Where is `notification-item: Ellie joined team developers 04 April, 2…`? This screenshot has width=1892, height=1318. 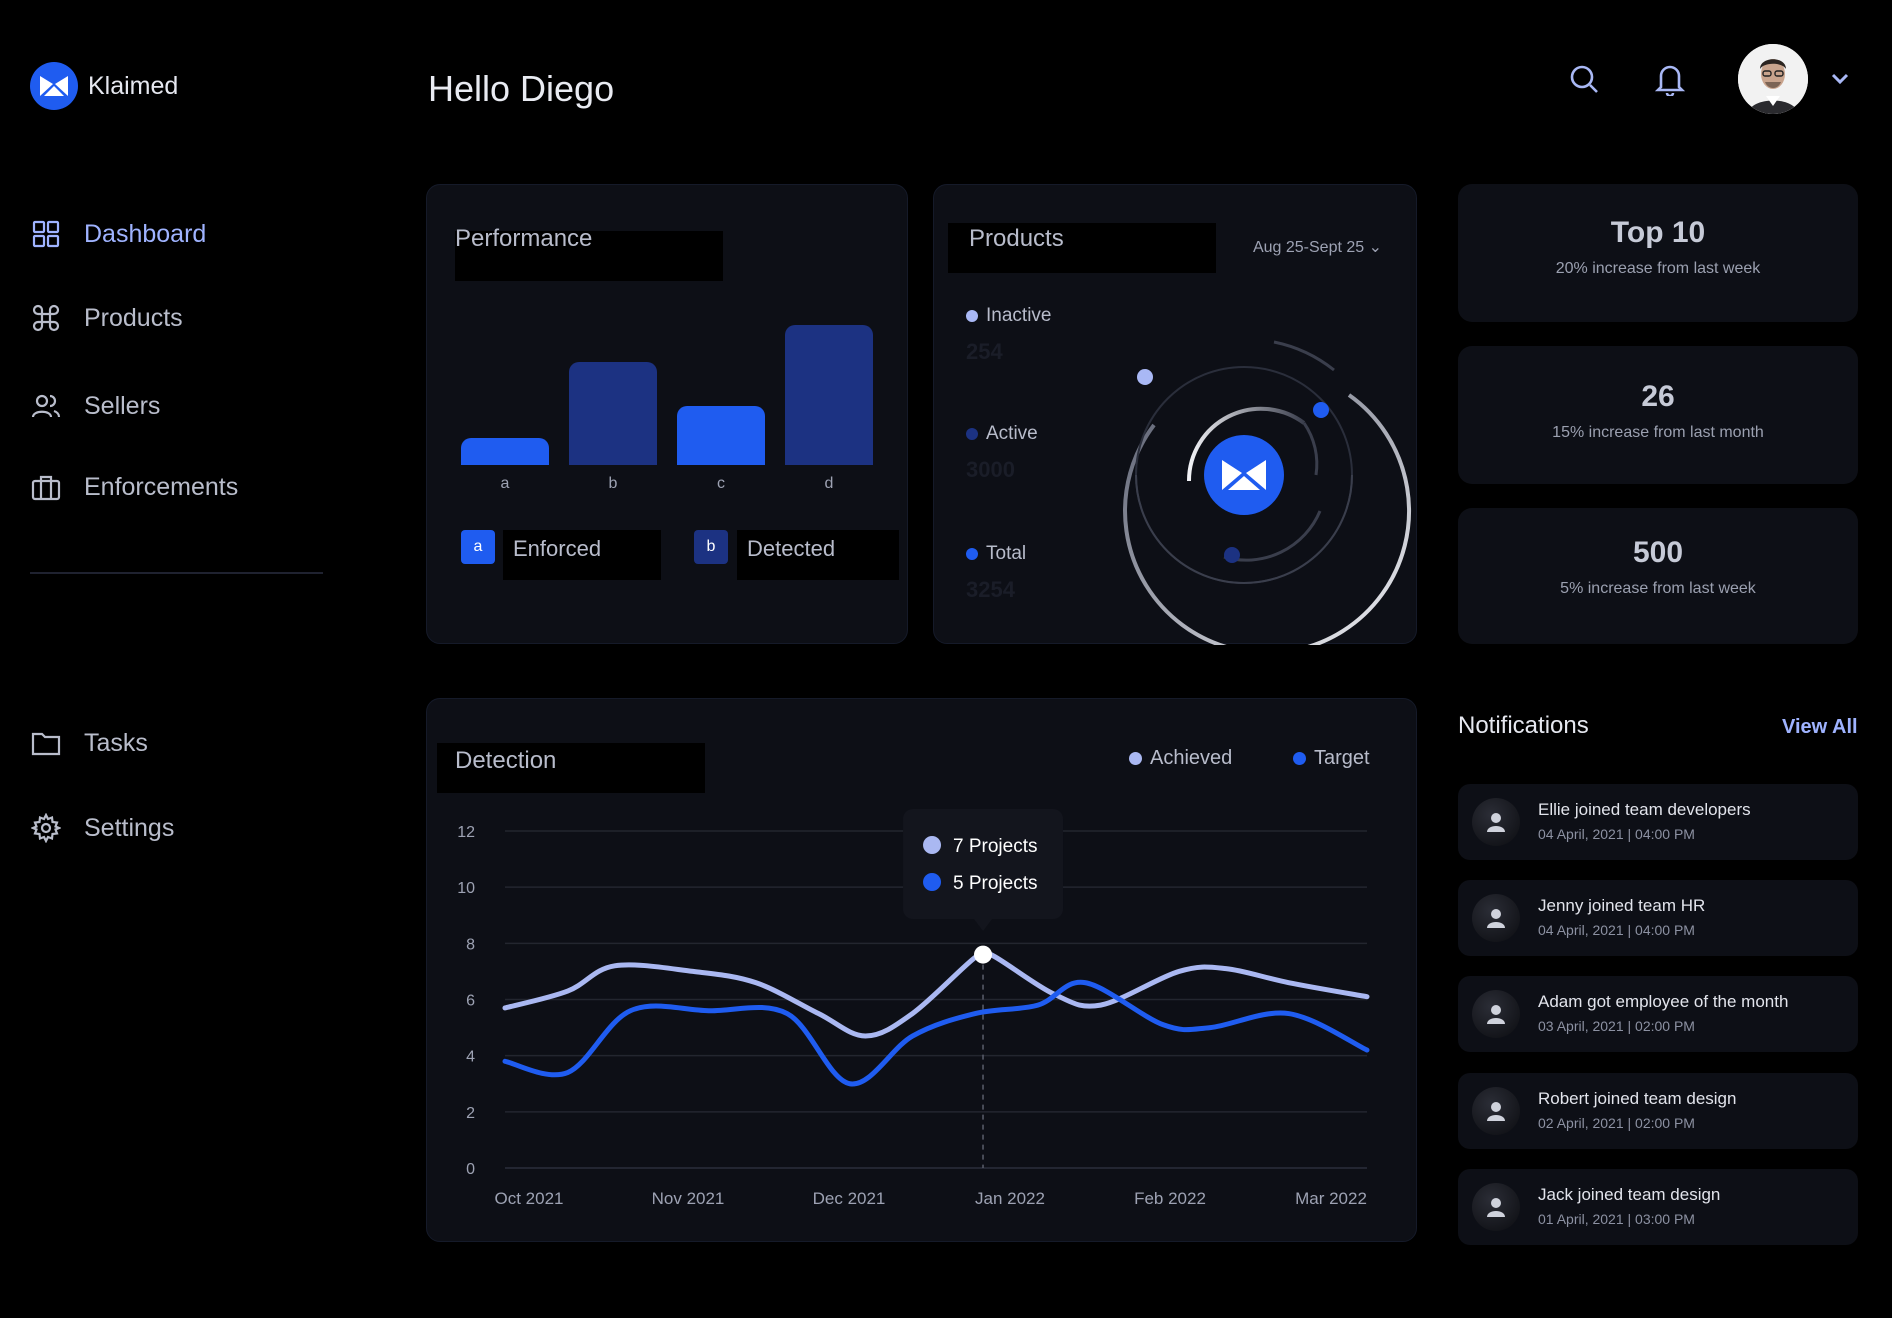
notification-item: Ellie joined team developers 04 April, 2… is located at coordinates (1658, 822).